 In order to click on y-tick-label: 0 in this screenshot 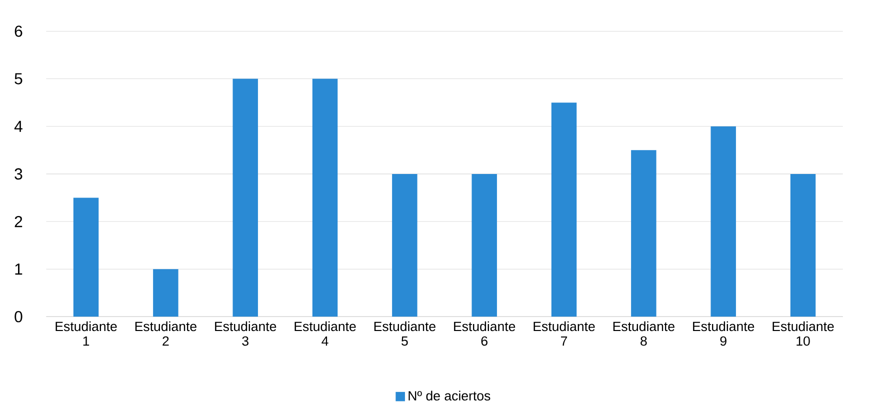, I will do `click(18, 316)`.